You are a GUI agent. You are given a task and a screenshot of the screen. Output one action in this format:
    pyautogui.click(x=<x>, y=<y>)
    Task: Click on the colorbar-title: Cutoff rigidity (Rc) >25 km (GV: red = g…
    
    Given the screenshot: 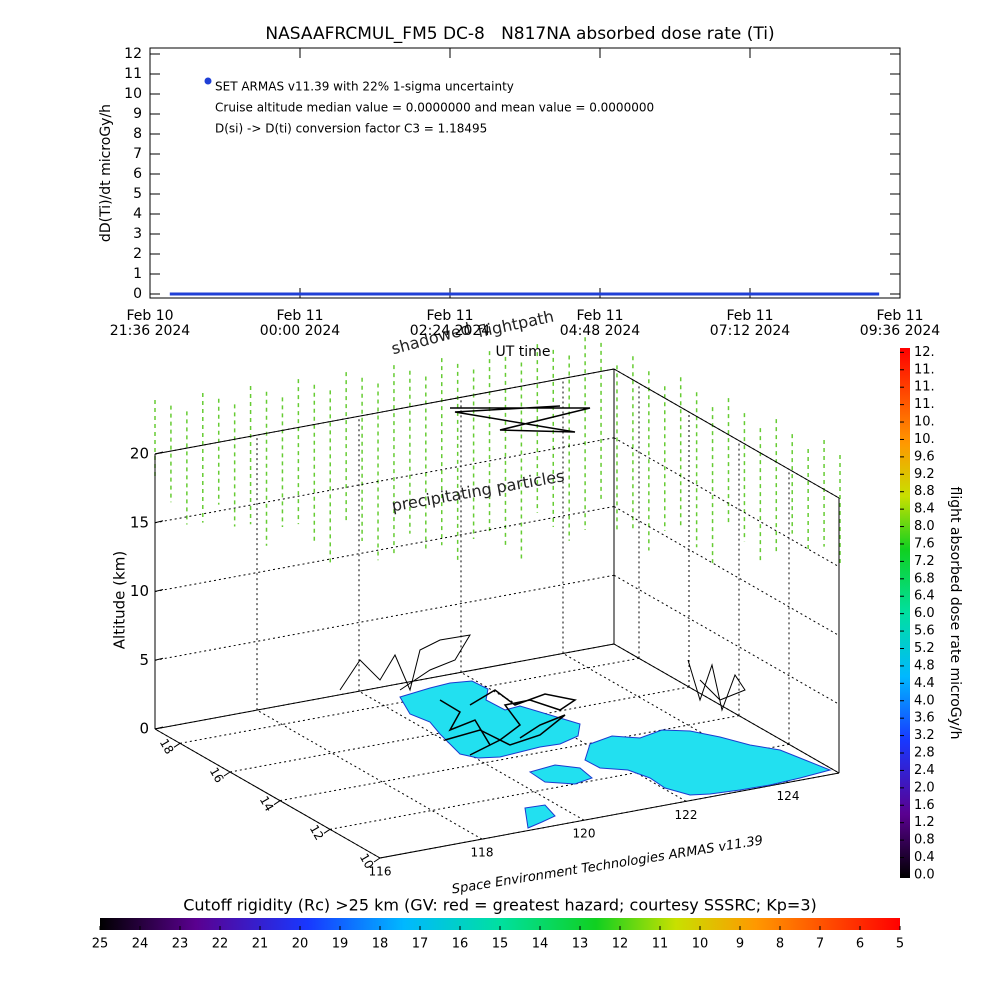 What is the action you would take?
    pyautogui.click(x=500, y=905)
    